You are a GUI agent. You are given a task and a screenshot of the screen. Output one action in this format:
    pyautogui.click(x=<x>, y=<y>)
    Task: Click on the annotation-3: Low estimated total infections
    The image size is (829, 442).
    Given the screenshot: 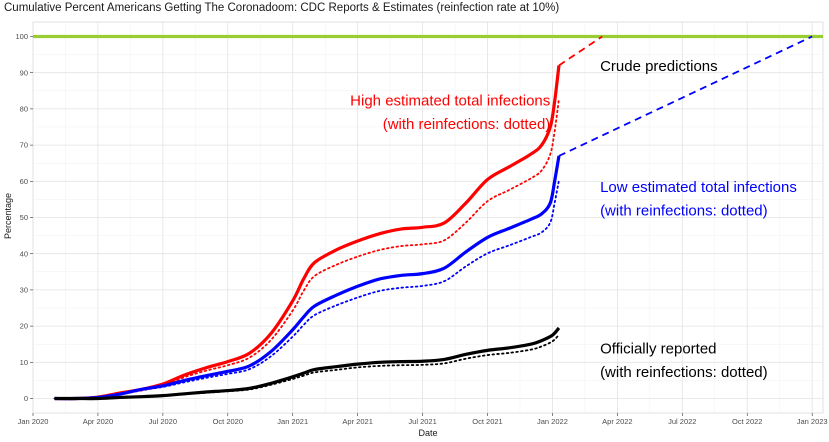 What is the action you would take?
    pyautogui.click(x=698, y=187)
    